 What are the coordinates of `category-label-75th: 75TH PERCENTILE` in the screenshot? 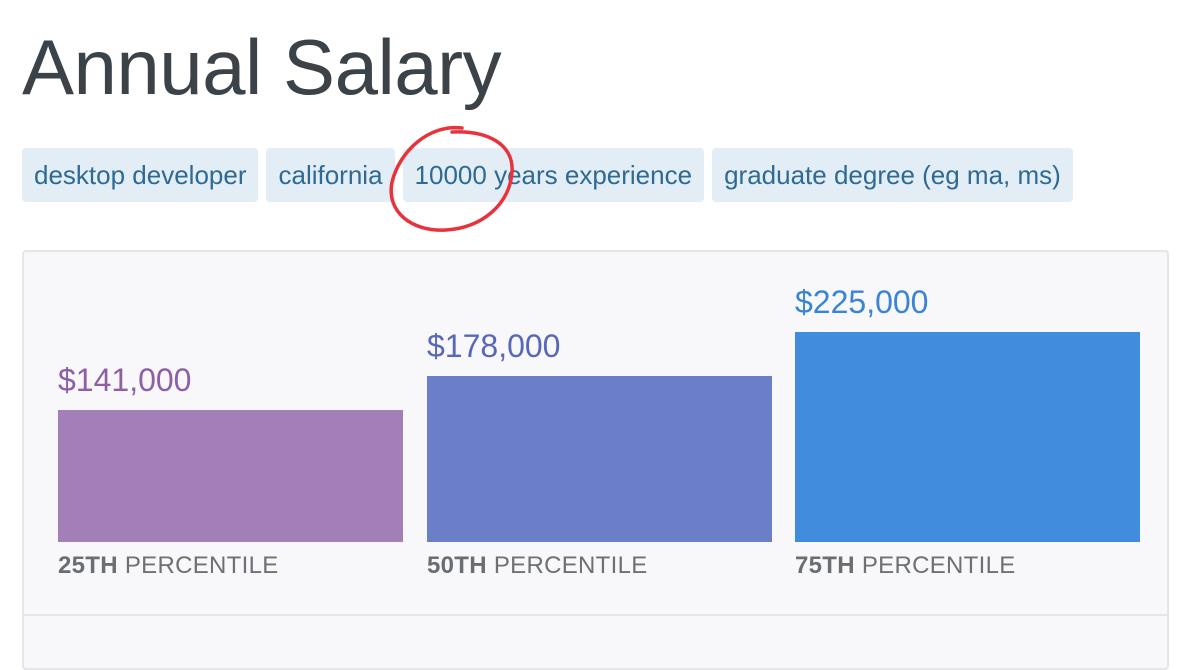 It's located at (905, 565).